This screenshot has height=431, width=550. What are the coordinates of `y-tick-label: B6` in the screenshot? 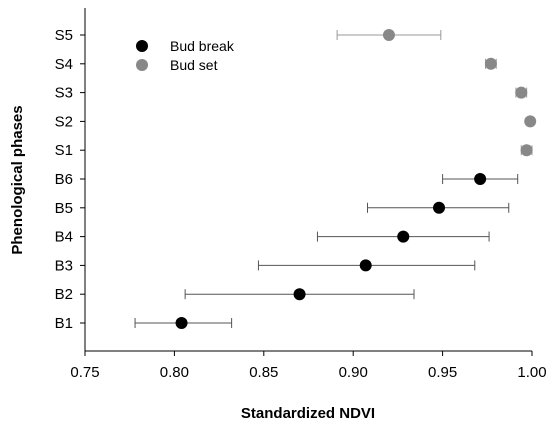 It's located at (64, 179).